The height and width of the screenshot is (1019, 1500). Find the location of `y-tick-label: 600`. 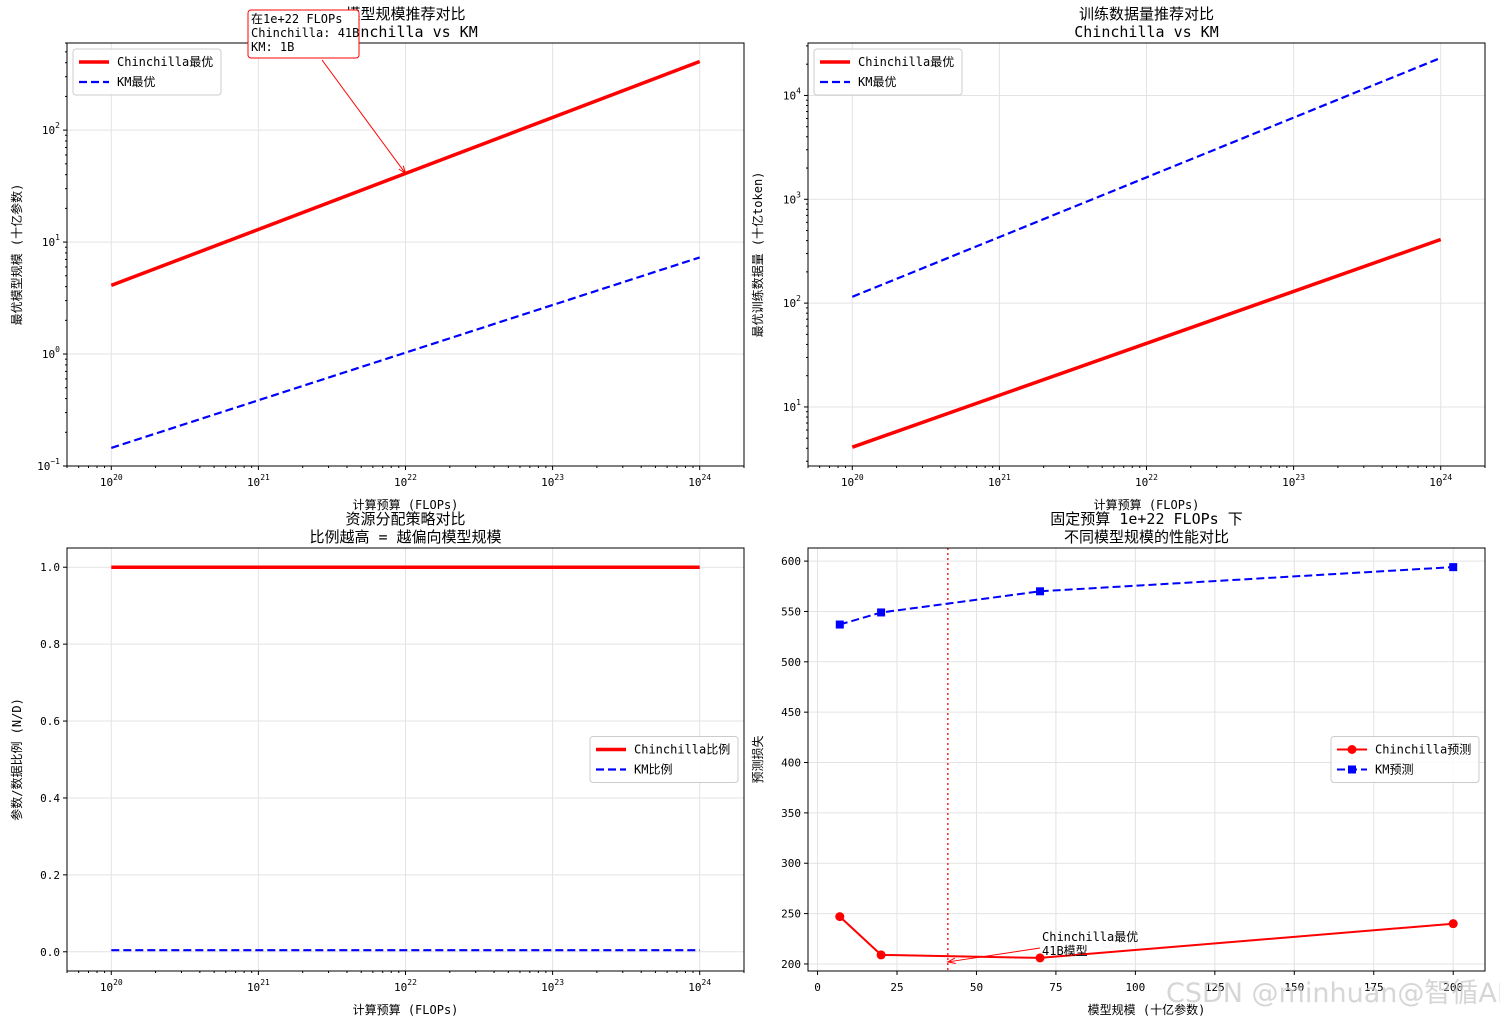

y-tick-label: 600 is located at coordinates (791, 561).